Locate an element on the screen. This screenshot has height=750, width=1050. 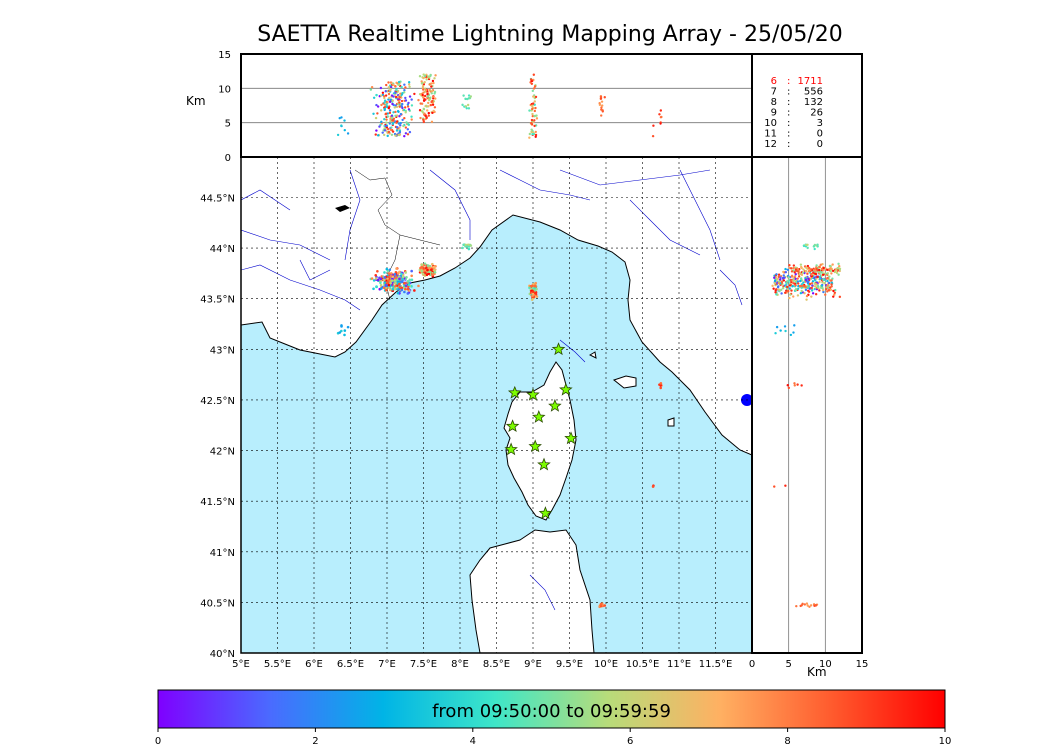
lat-tick-label: 43°N is located at coordinates (222, 350).